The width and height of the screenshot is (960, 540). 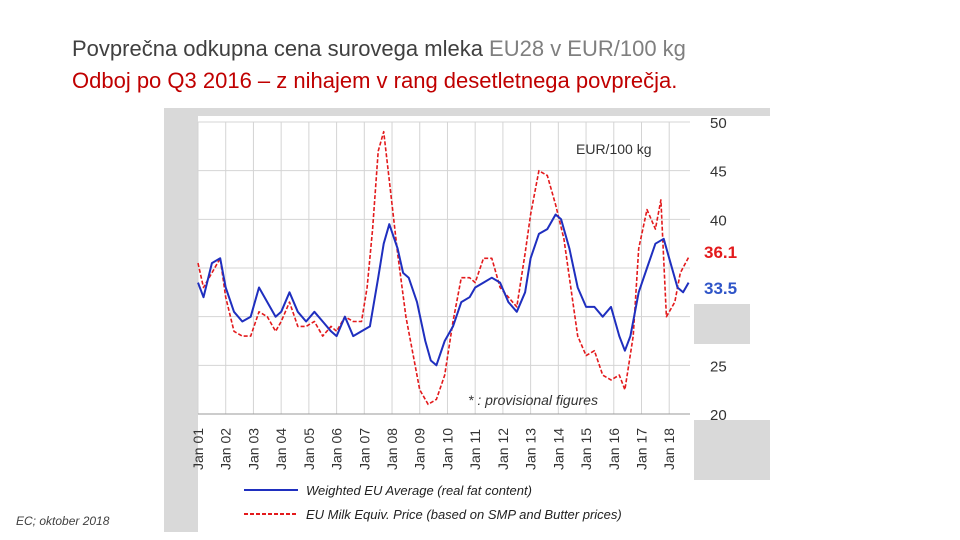 I want to click on x-tick-label: Jan 08, so click(x=392, y=449).